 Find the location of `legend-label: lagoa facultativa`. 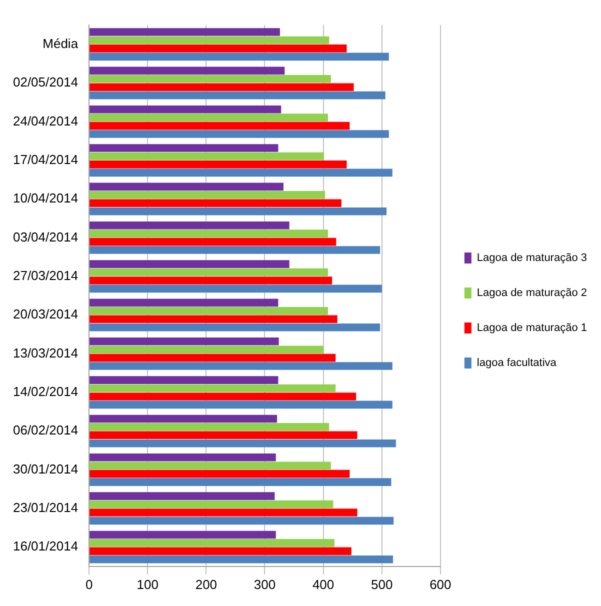

legend-label: lagoa facultativa is located at coordinates (517, 363).